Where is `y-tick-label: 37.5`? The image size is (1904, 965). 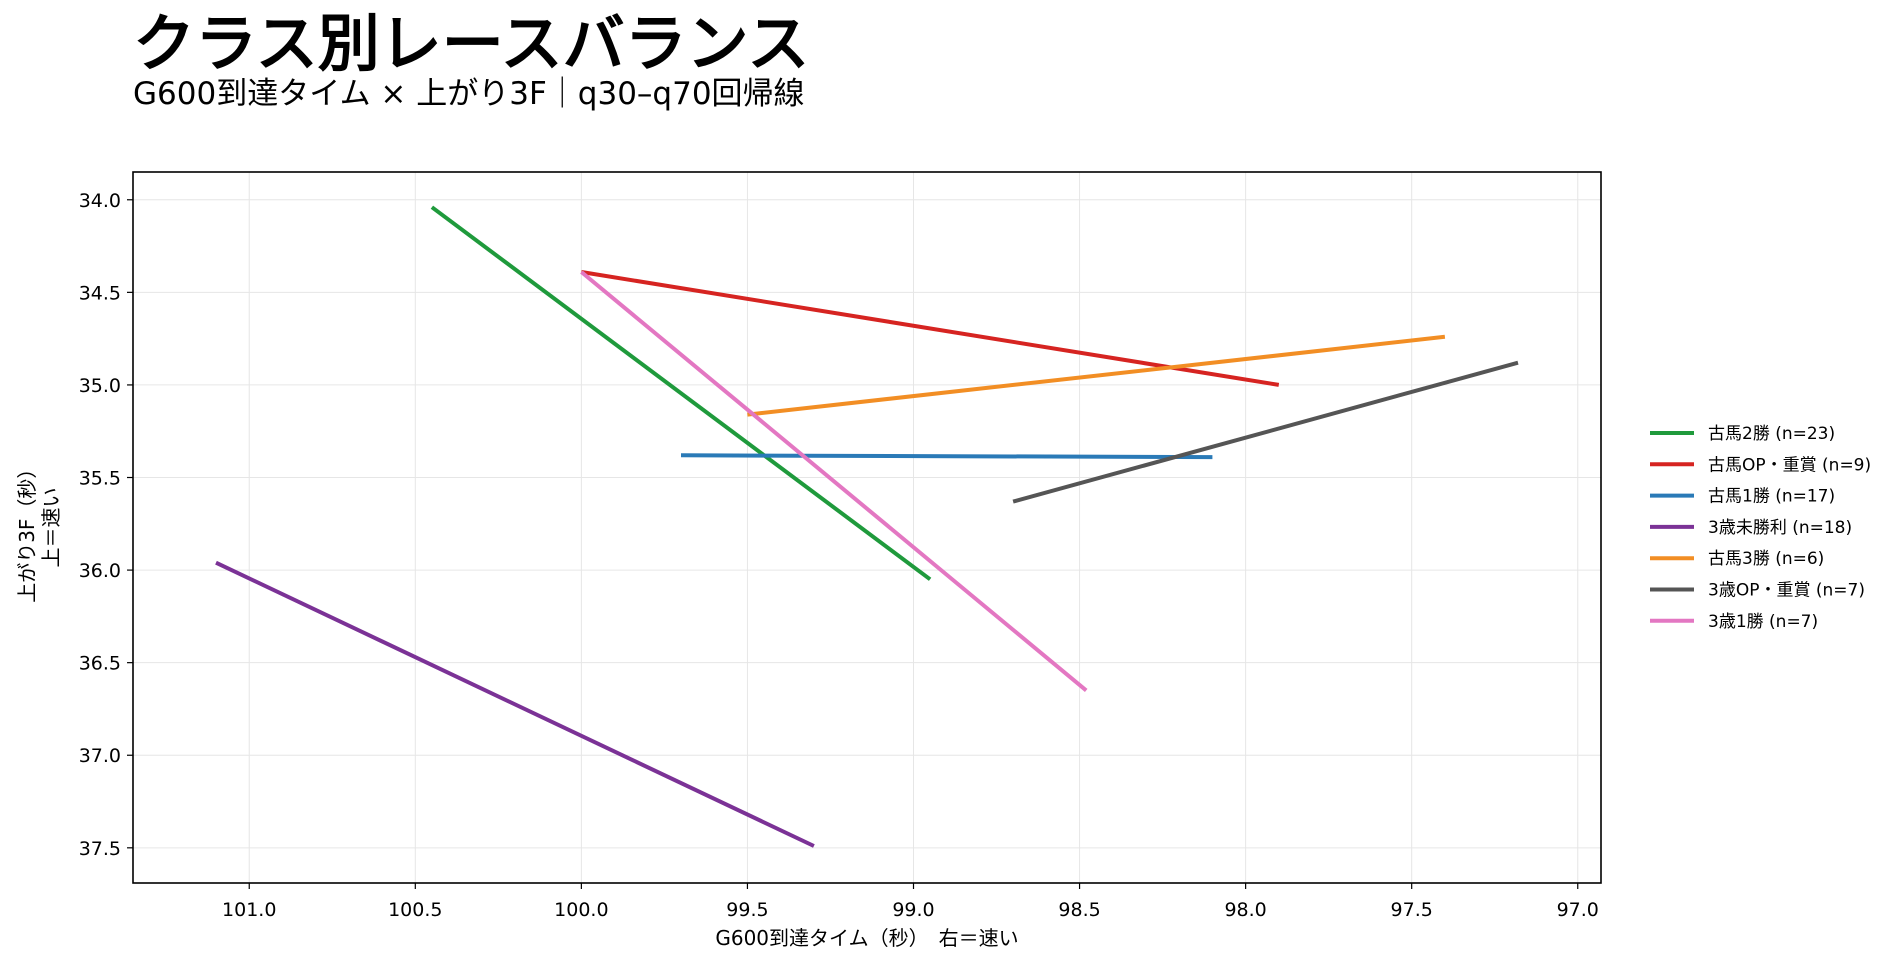 y-tick-label: 37.5 is located at coordinates (100, 849).